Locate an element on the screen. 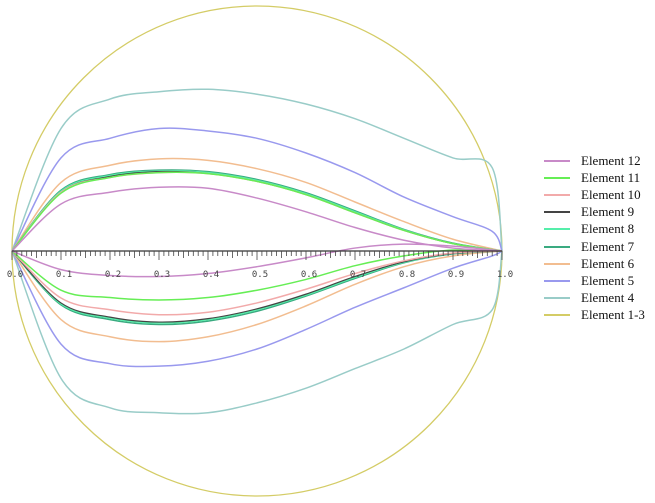 This screenshot has height=503, width=655. series-element-12-lower is located at coordinates (257, 260).